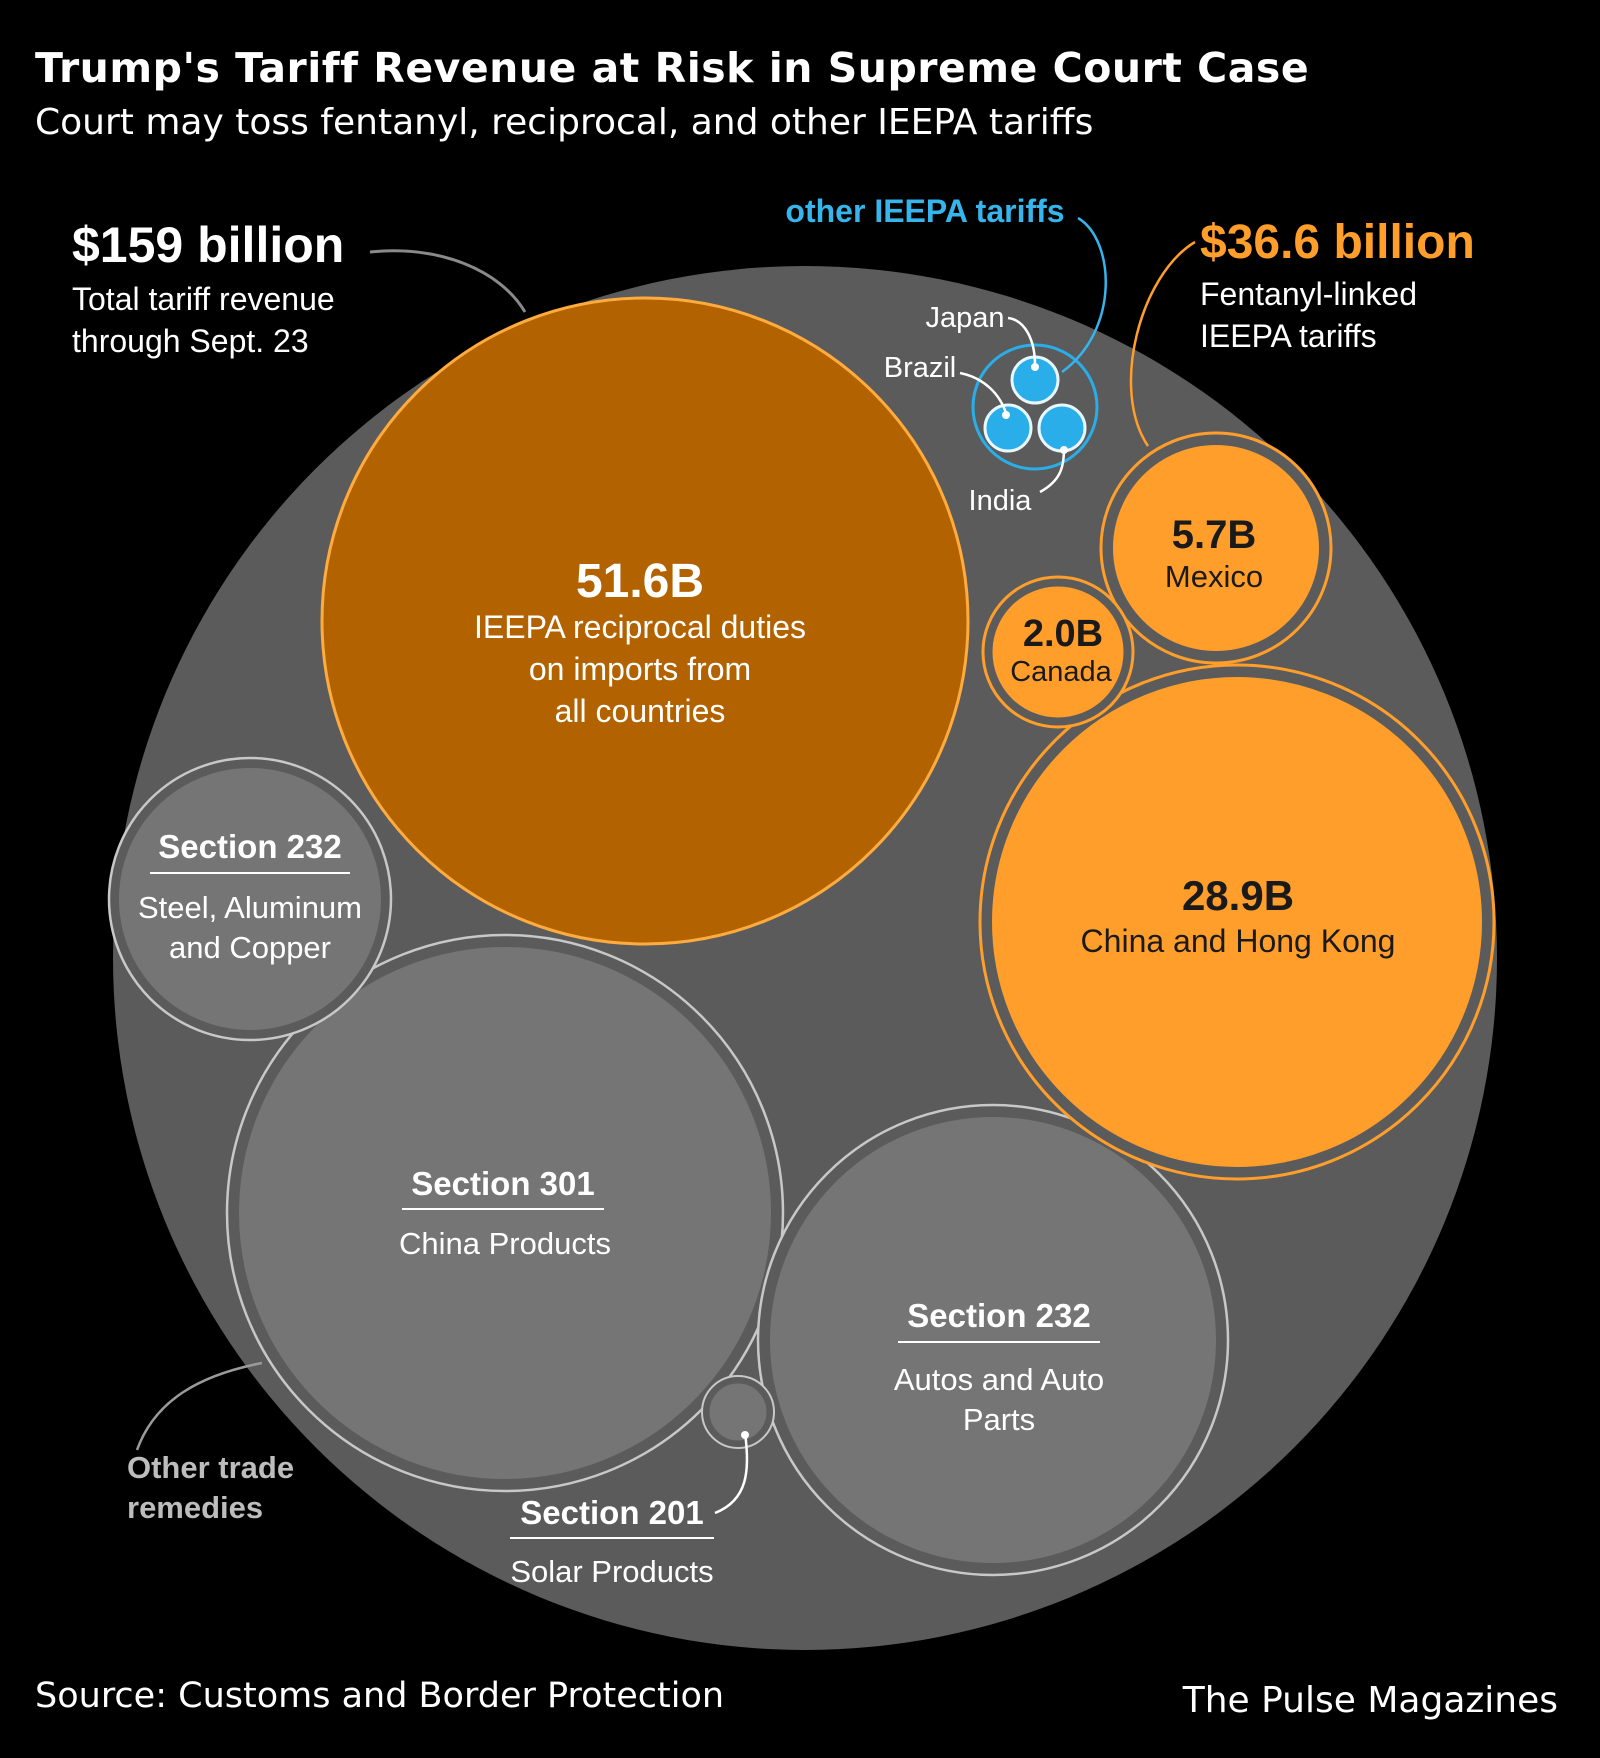 Image resolution: width=1600 pixels, height=1758 pixels. What do you see at coordinates (1062, 428) in the screenshot?
I see `bubble-india` at bounding box center [1062, 428].